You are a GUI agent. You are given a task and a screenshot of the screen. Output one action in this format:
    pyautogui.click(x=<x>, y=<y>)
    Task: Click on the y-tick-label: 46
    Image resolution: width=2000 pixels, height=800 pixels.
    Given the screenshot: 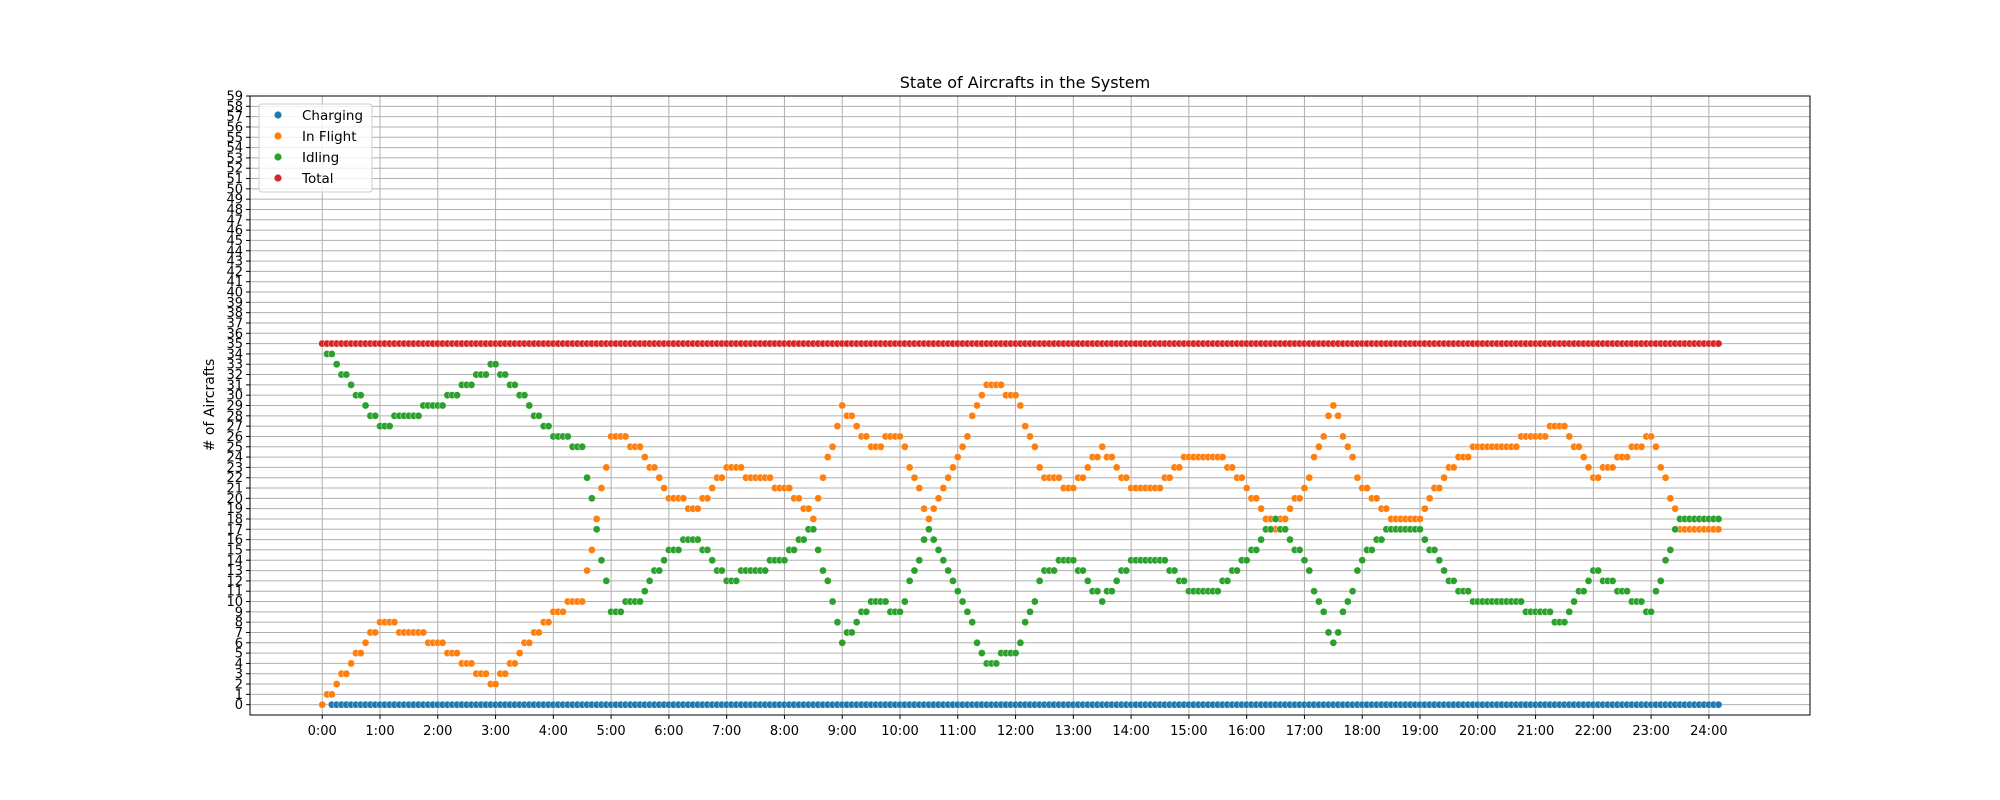 What is the action you would take?
    pyautogui.click(x=234, y=231)
    